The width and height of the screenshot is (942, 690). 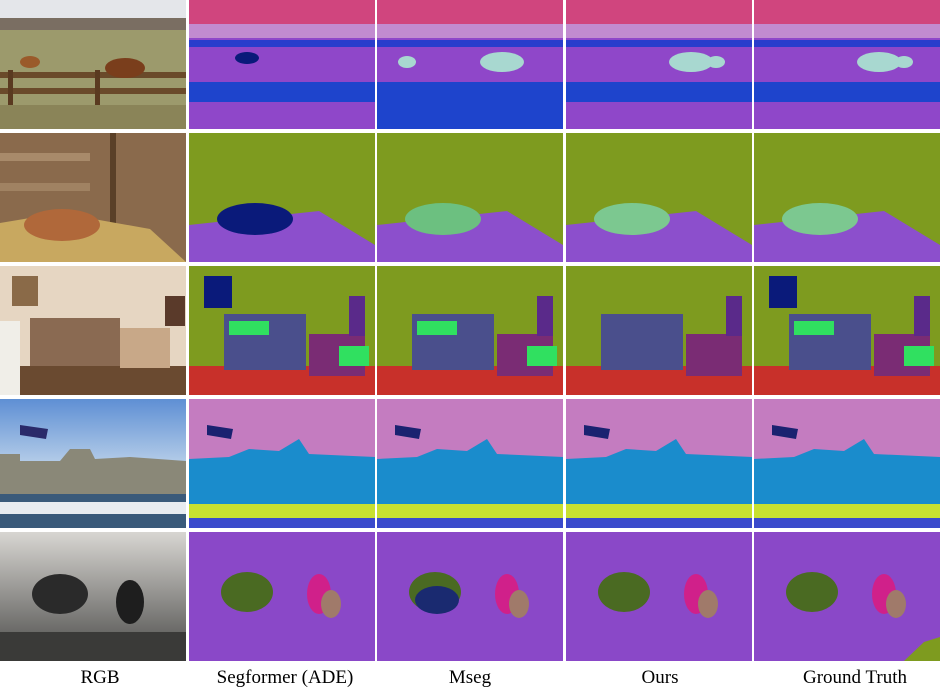 What do you see at coordinates (660, 677) in the screenshot?
I see `column-label: Ours` at bounding box center [660, 677].